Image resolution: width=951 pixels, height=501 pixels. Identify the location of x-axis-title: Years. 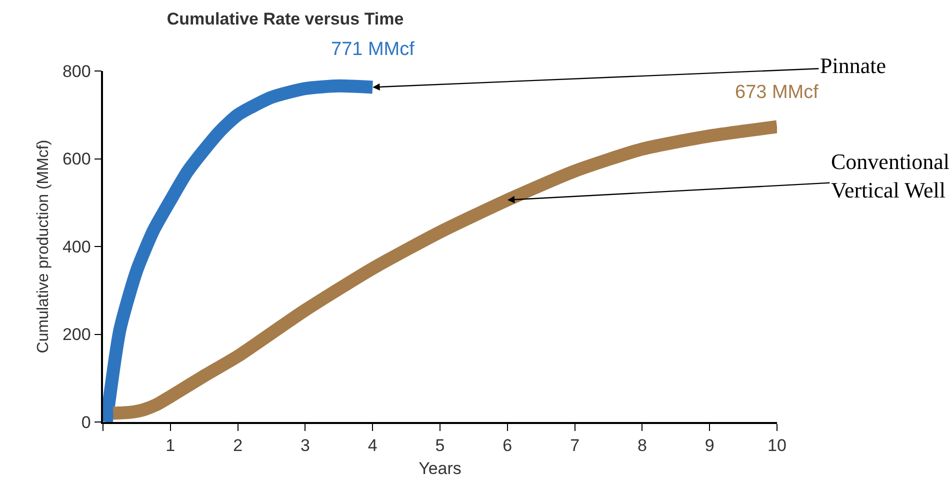
(440, 468).